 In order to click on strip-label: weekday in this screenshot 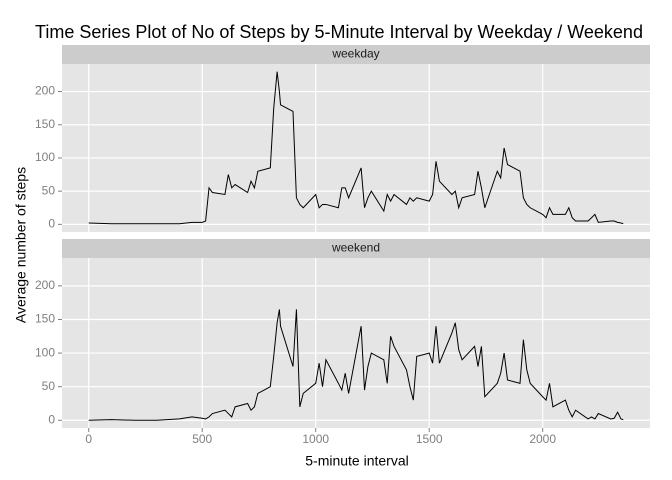, I will do `click(355, 54)`.